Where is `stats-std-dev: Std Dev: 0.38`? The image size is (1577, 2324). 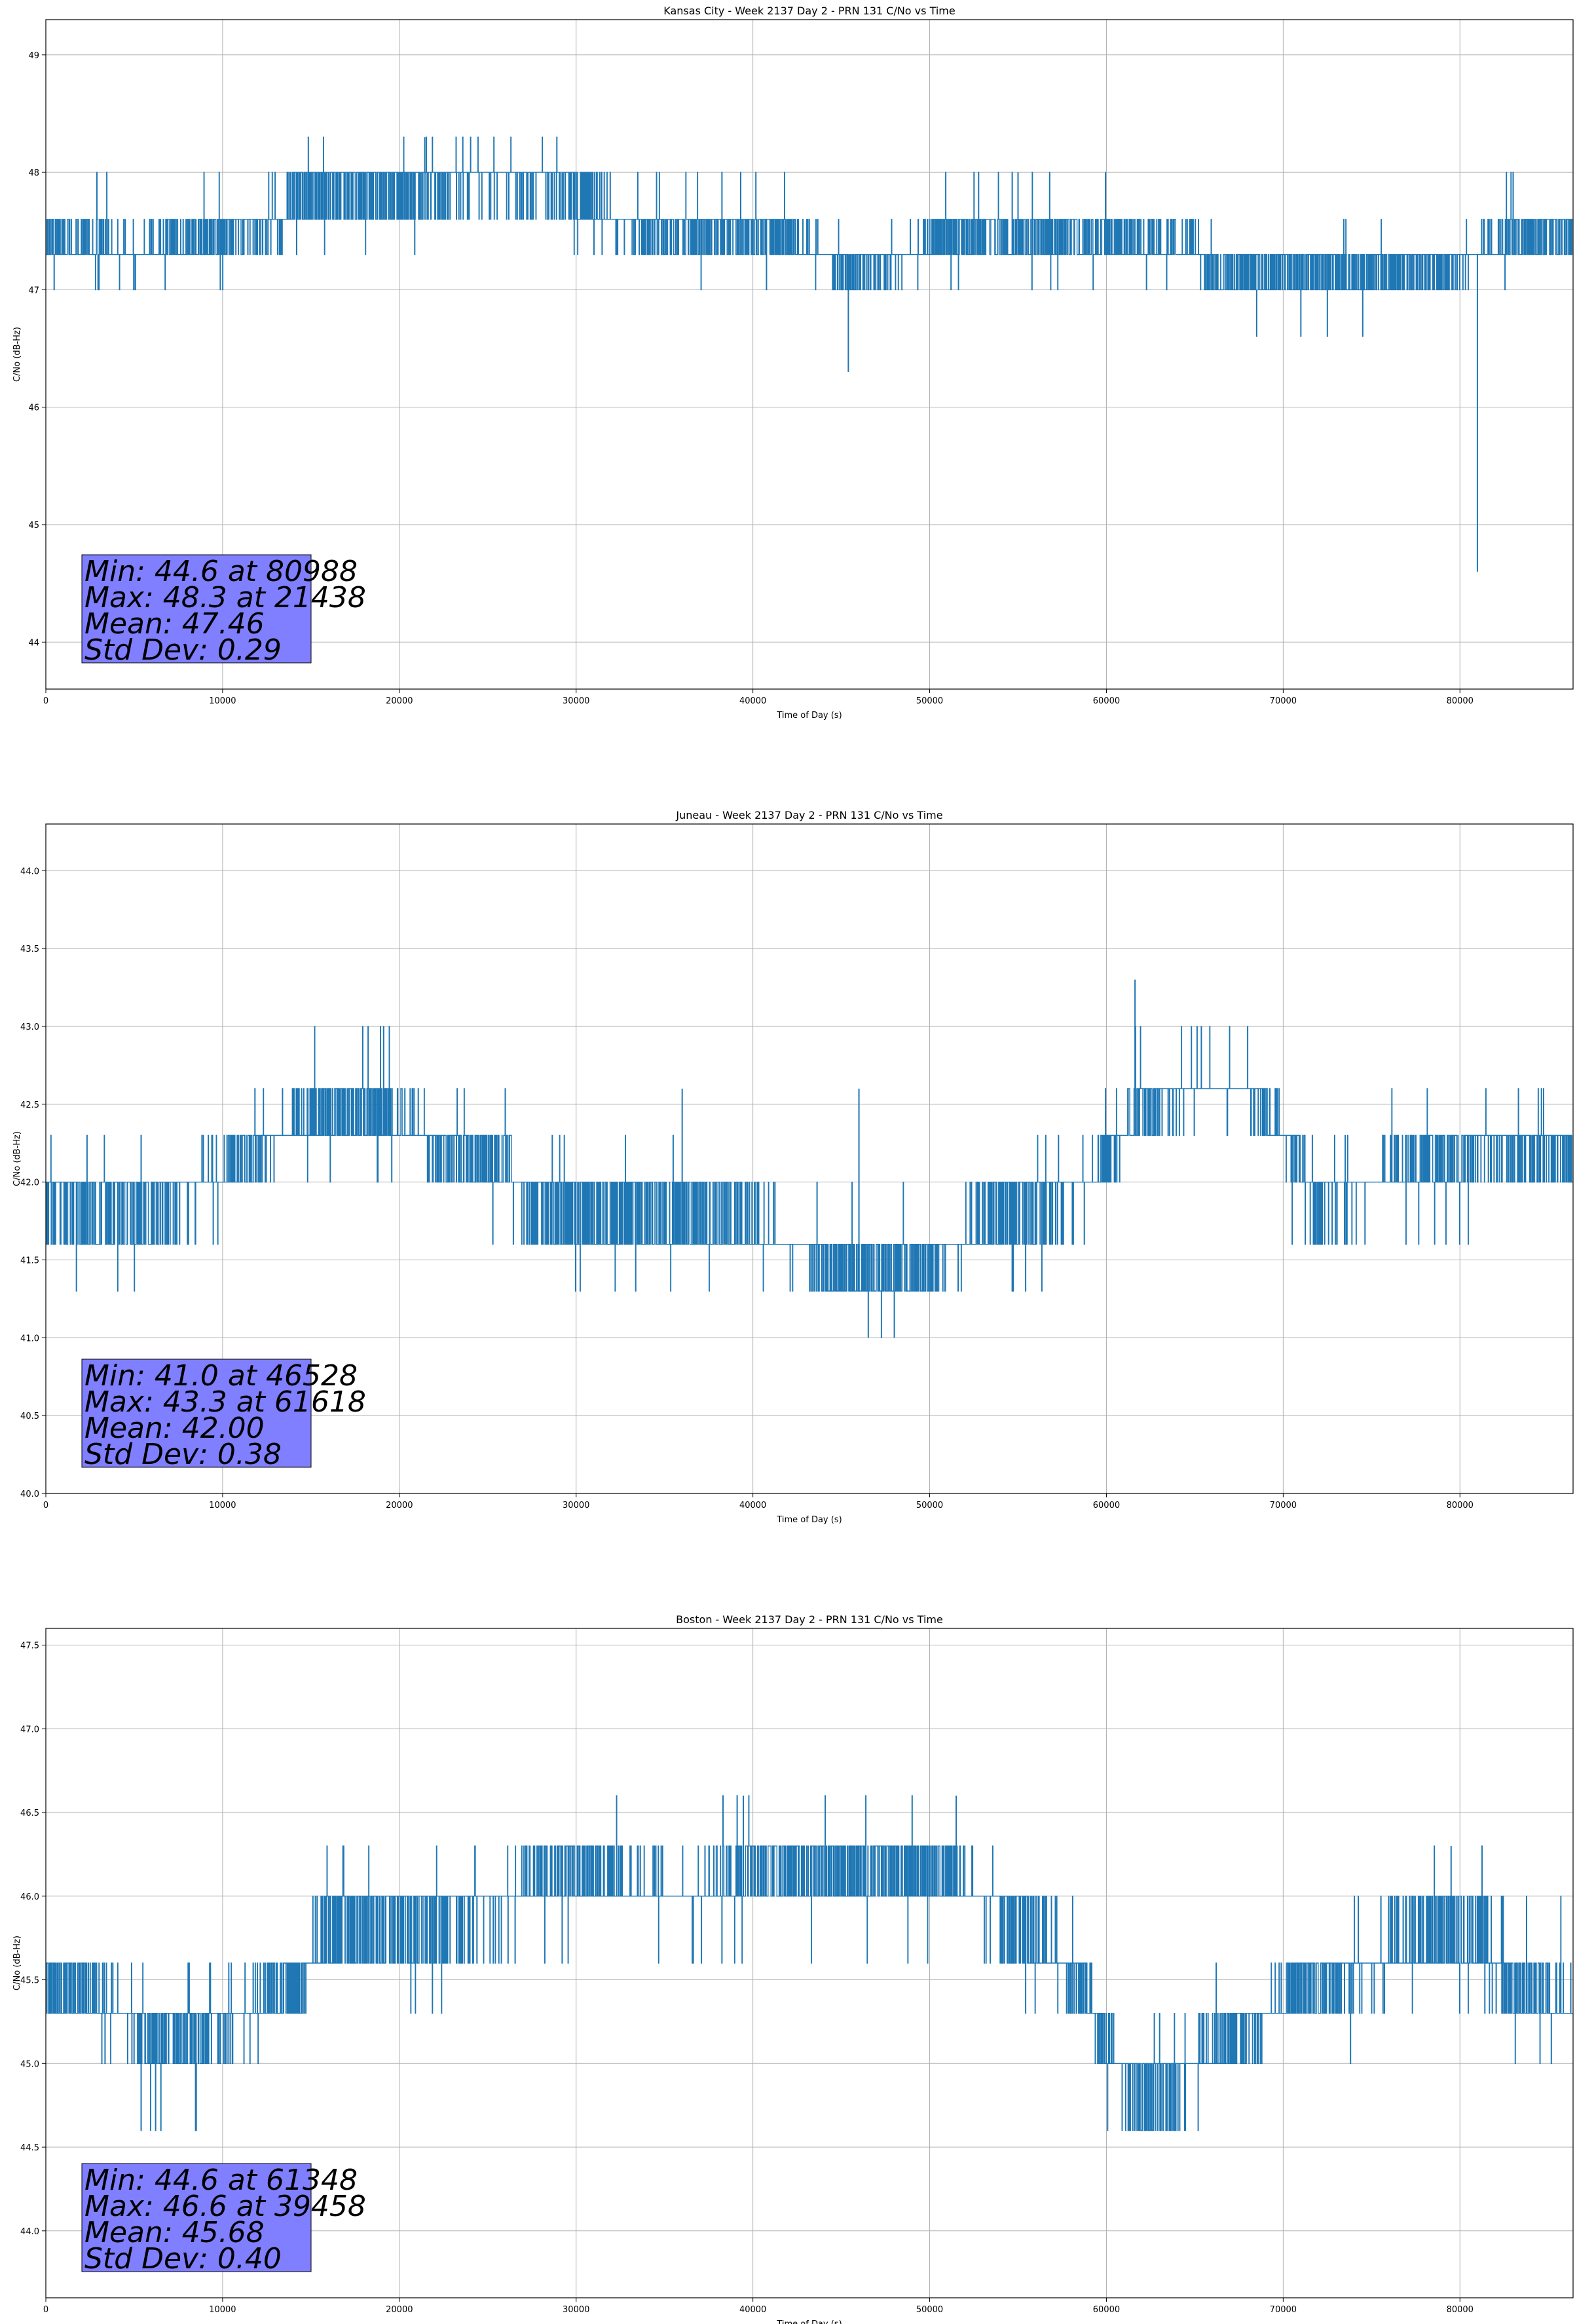 stats-std-dev: Std Dev: 0.38 is located at coordinates (183, 1454).